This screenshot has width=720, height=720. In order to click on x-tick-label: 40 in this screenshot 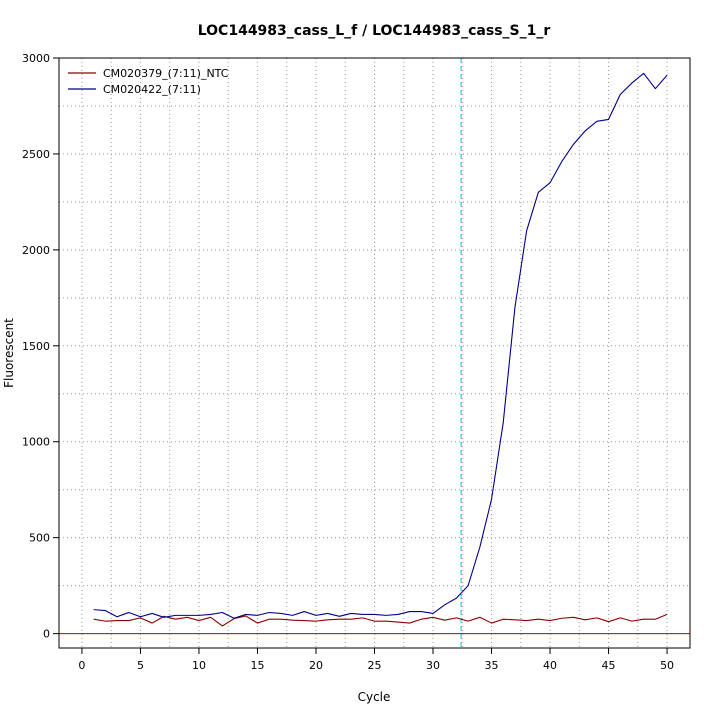, I will do `click(550, 665)`.